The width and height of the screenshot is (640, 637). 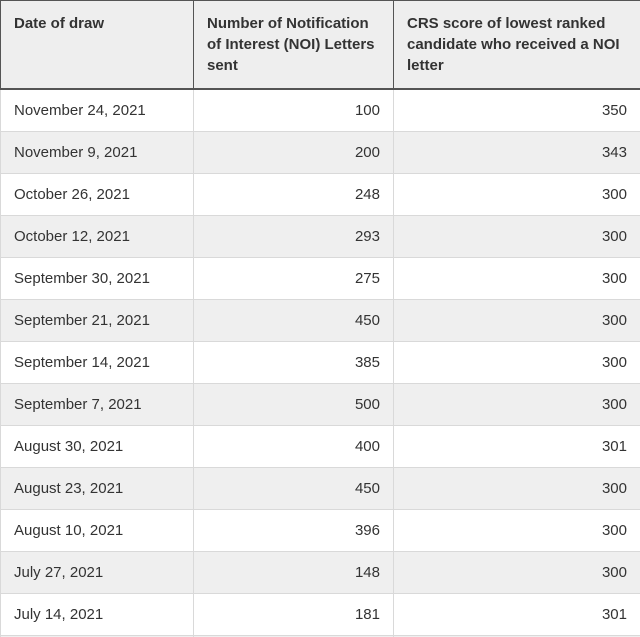 What do you see at coordinates (293, 572) in the screenshot?
I see `noi-letters-cell: 148` at bounding box center [293, 572].